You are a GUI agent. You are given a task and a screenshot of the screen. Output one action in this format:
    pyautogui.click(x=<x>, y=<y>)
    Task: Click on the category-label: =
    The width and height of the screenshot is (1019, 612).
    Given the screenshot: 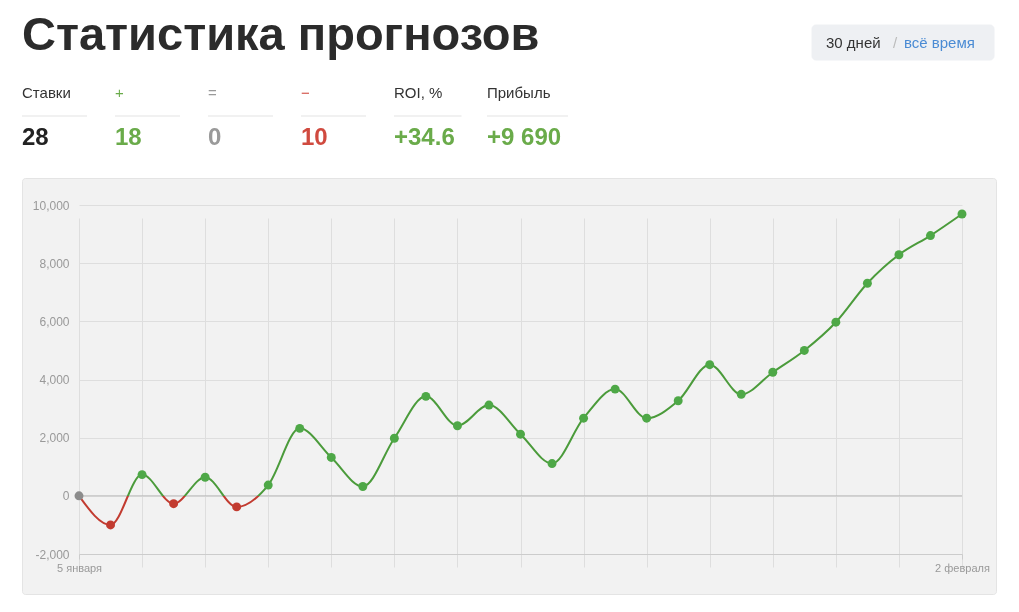 What is the action you would take?
    pyautogui.click(x=212, y=92)
    